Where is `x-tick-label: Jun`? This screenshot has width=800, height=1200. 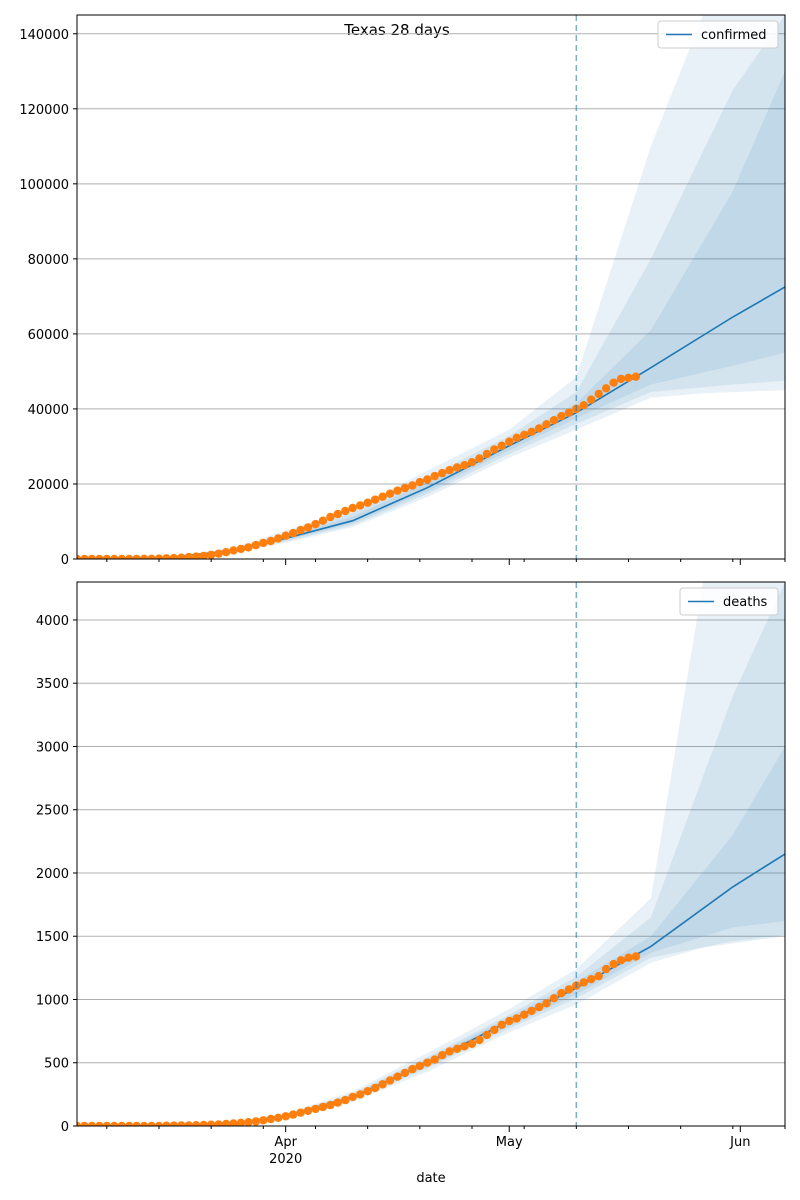 x-tick-label: Jun is located at coordinates (739, 1142).